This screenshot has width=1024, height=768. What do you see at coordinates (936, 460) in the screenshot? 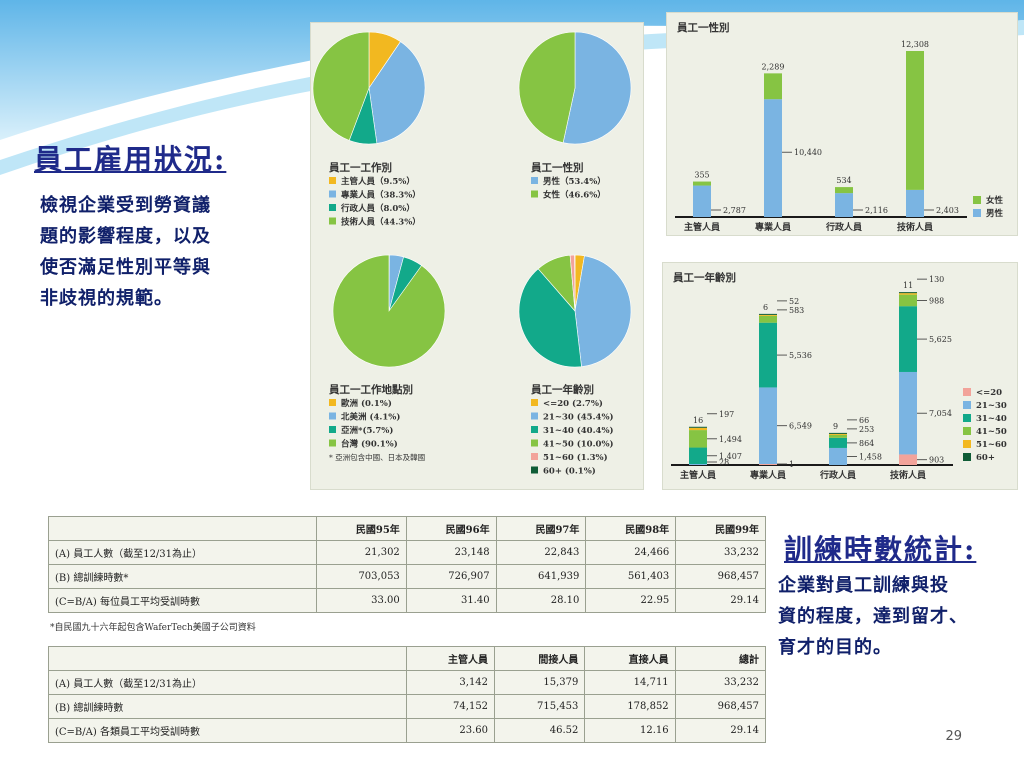
I see `data-label: 903` at bounding box center [936, 460].